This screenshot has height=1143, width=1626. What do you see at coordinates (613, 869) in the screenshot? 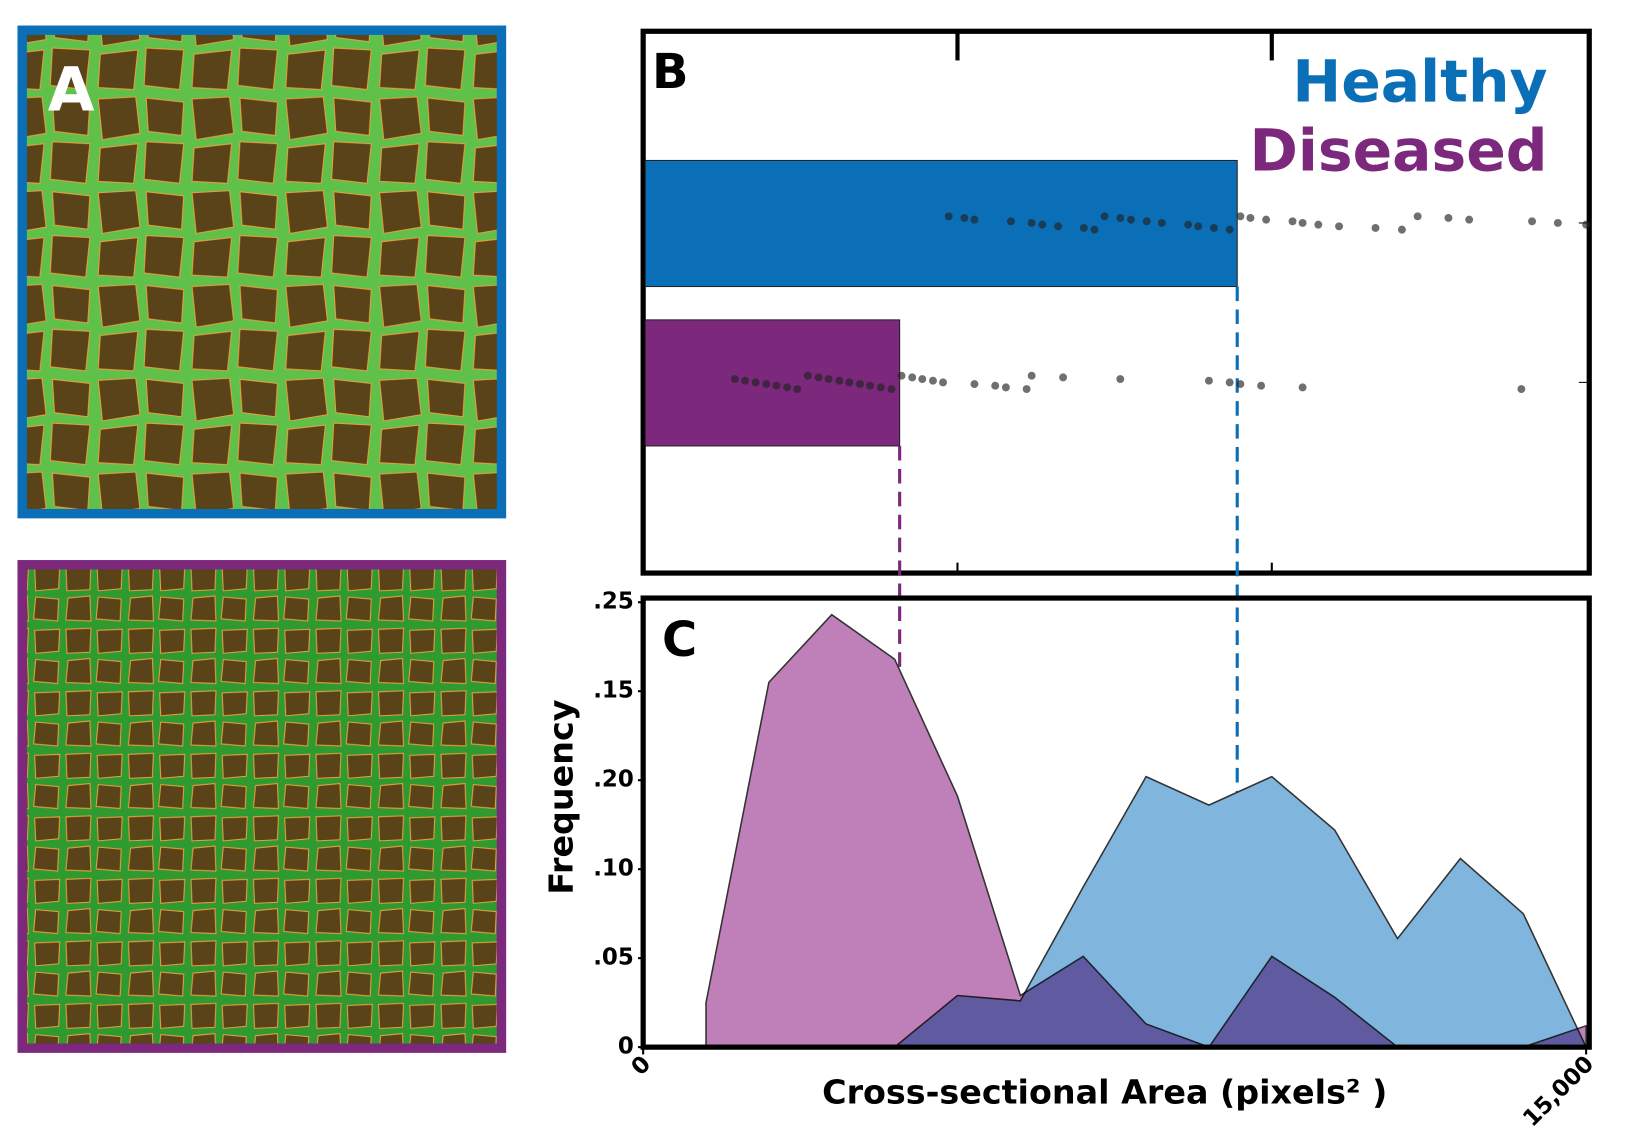
I see `y-tick-label: .10` at bounding box center [613, 869].